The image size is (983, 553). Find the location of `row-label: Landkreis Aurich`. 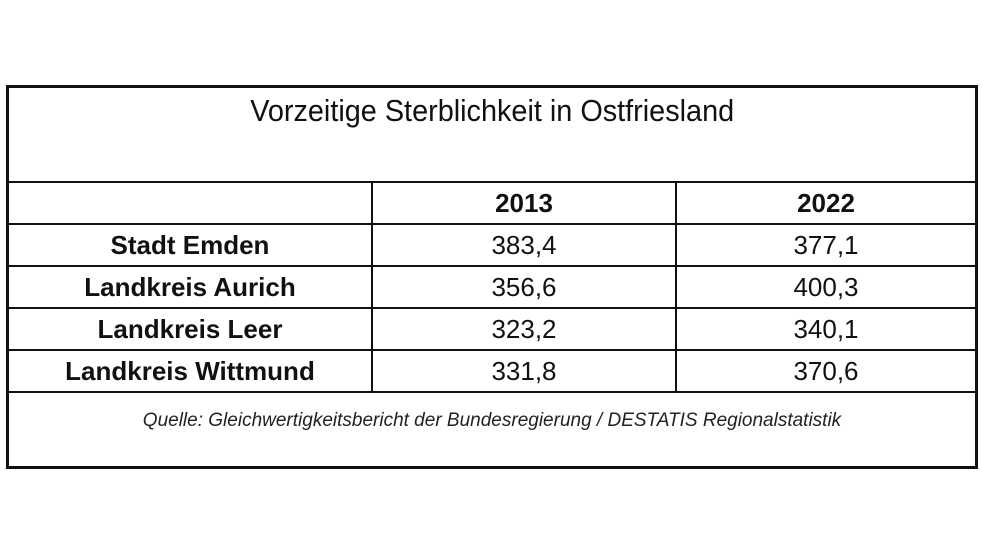

row-label: Landkreis Aurich is located at coordinates (191, 287).